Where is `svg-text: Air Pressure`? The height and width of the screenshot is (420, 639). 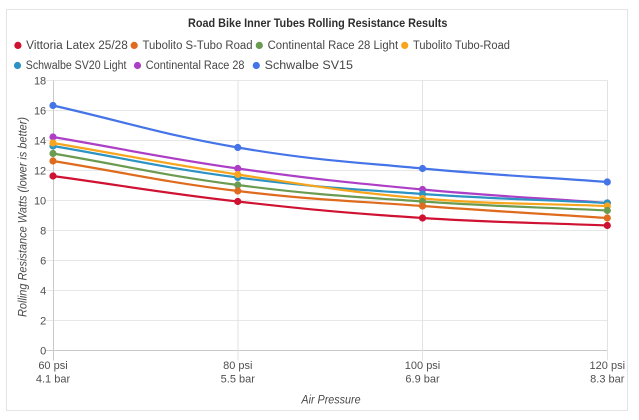 svg-text: Air Pressure is located at coordinates (331, 400).